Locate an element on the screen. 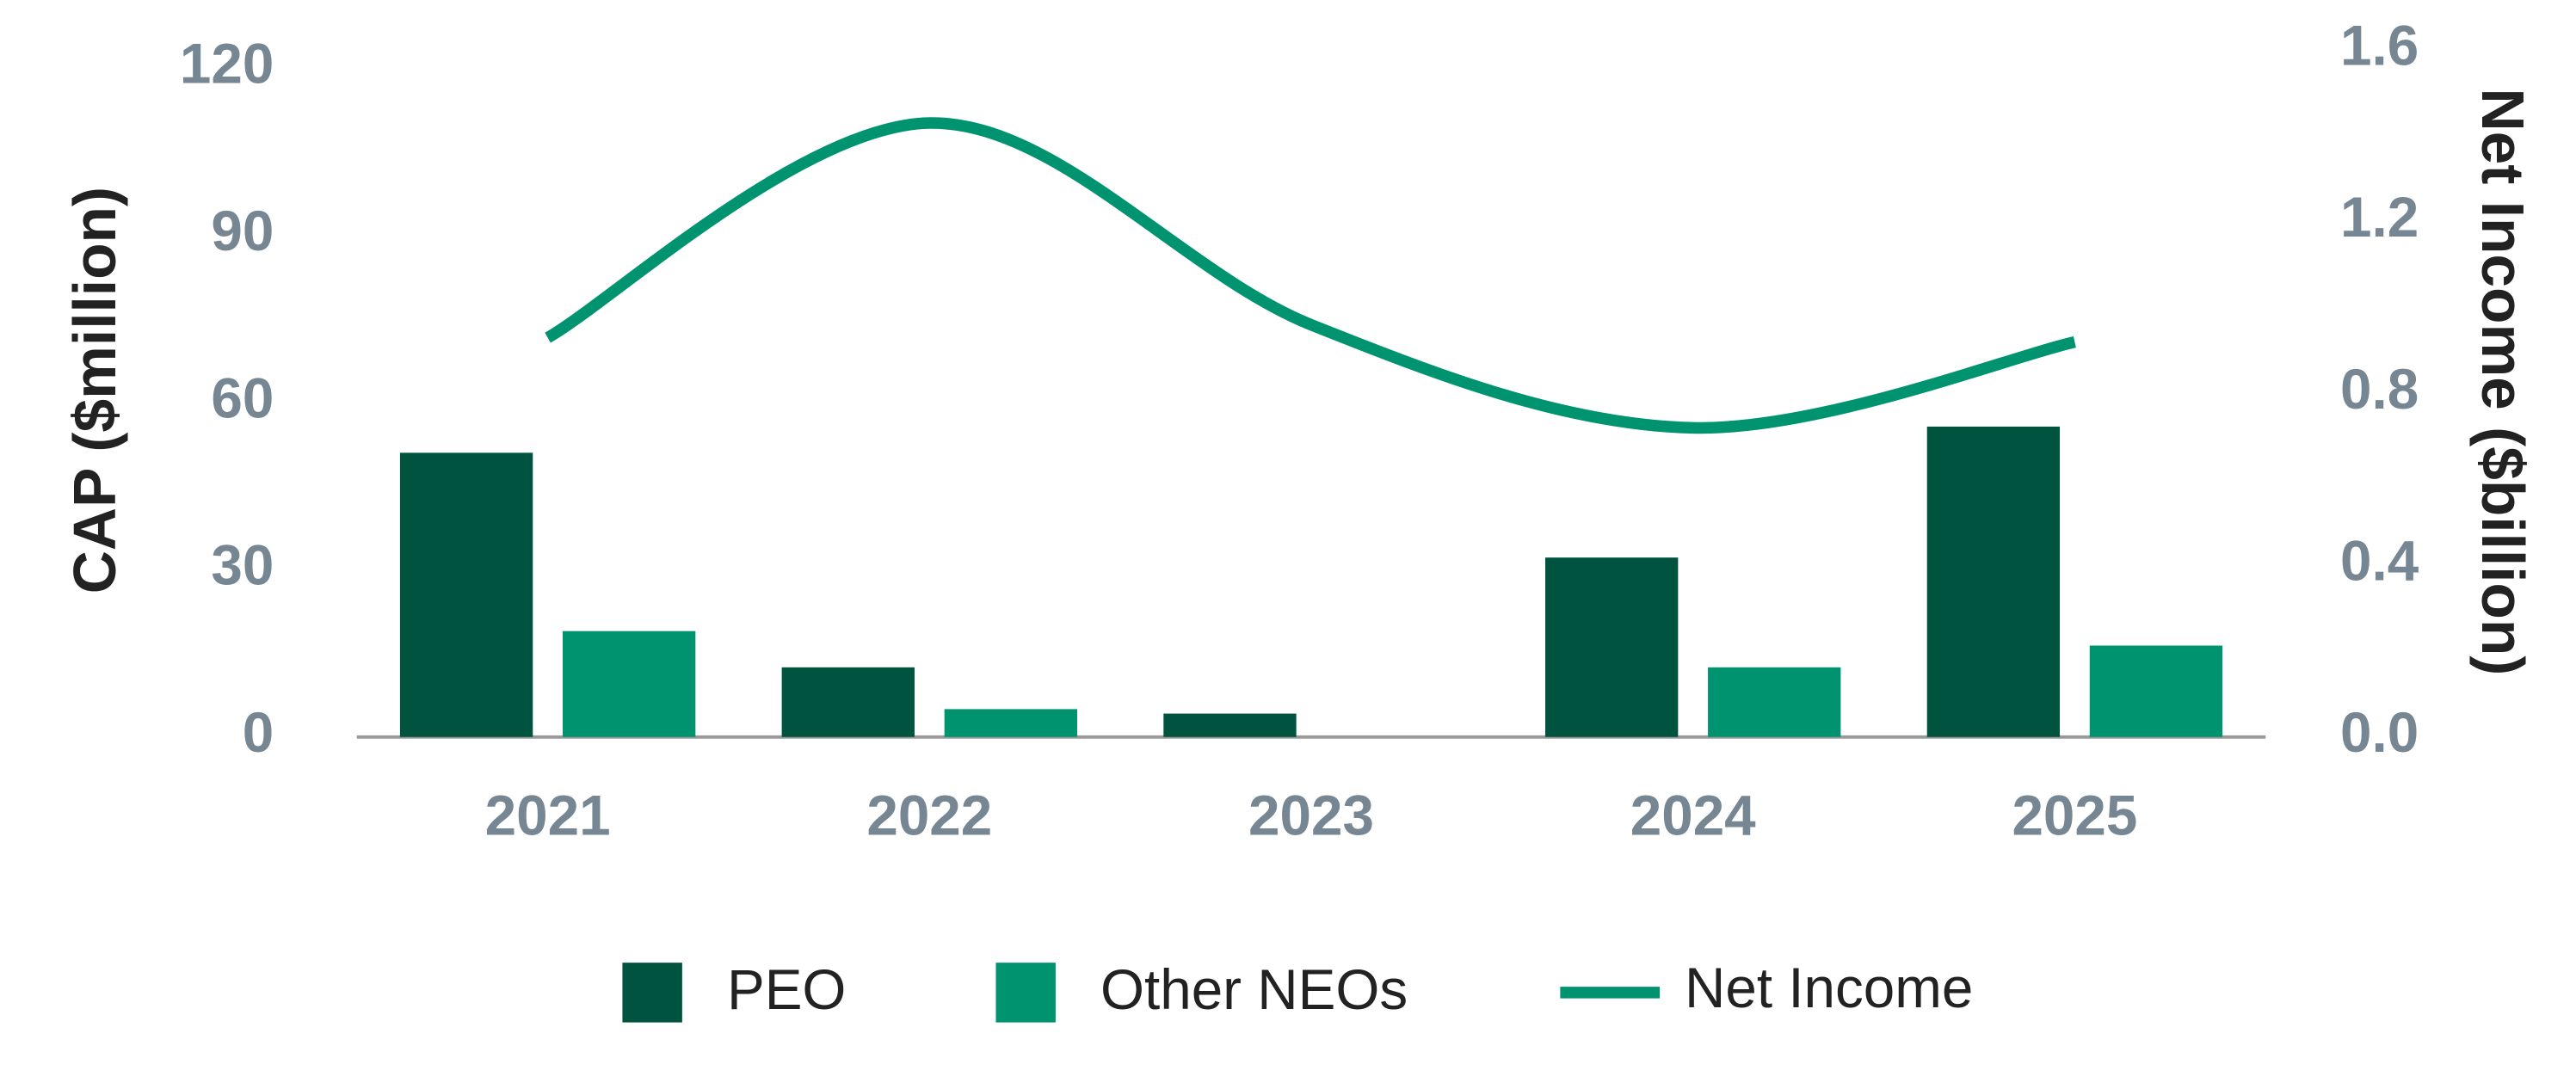 The height and width of the screenshot is (1089, 2576). x-tick-label: 2022 is located at coordinates (929, 815).